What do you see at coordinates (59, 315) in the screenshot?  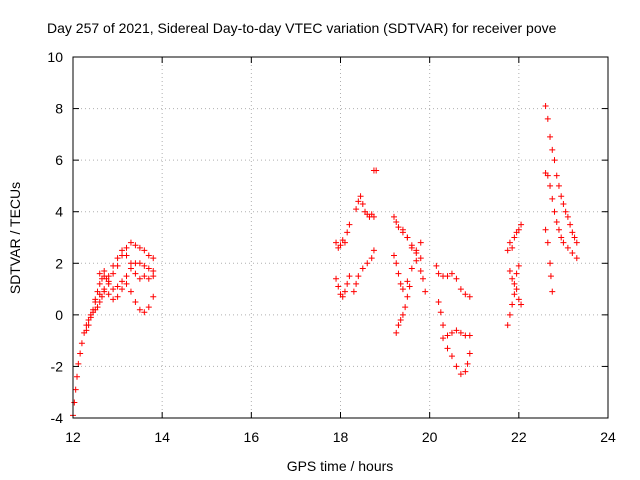 I see `y-tick-label: 0` at bounding box center [59, 315].